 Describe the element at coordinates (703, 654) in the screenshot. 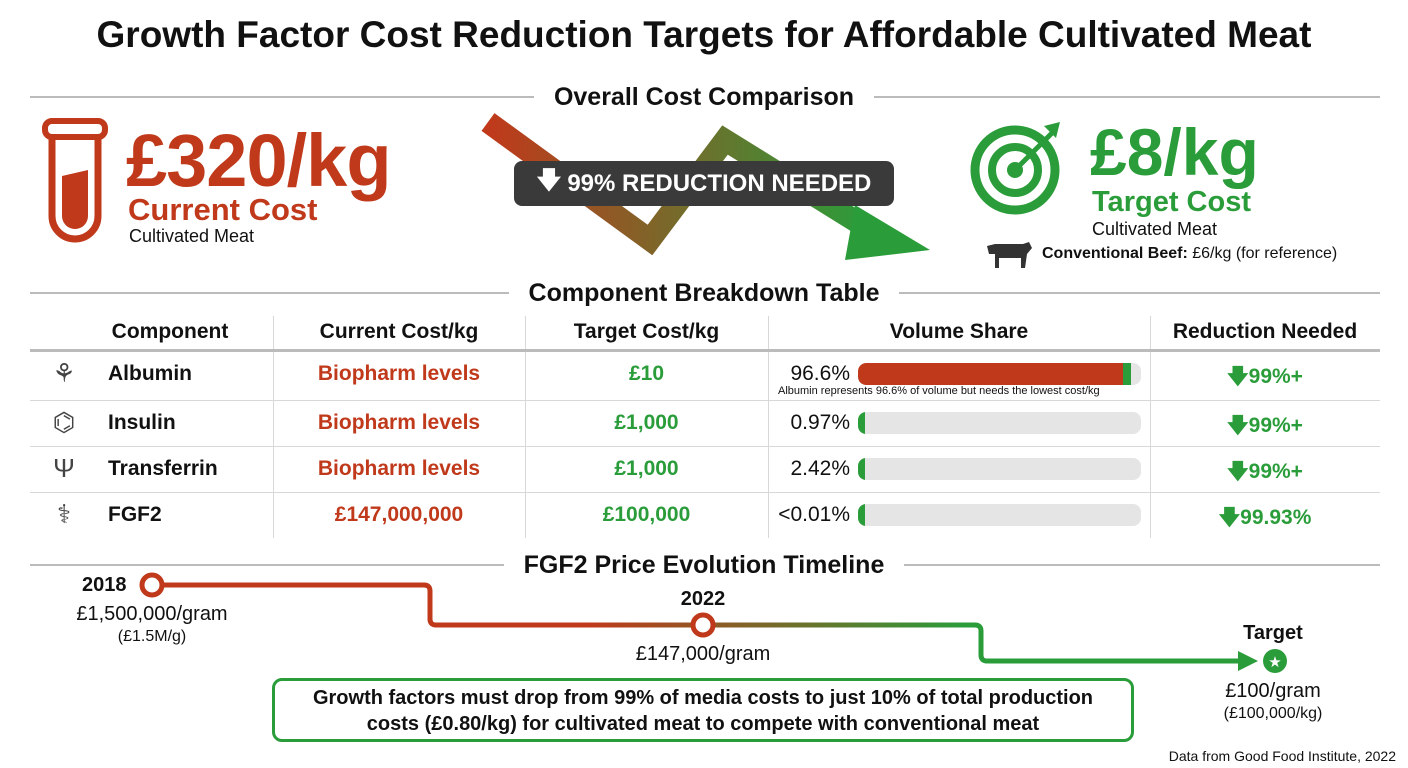

I see `timeline-price-2022: £147,000/gram` at that location.